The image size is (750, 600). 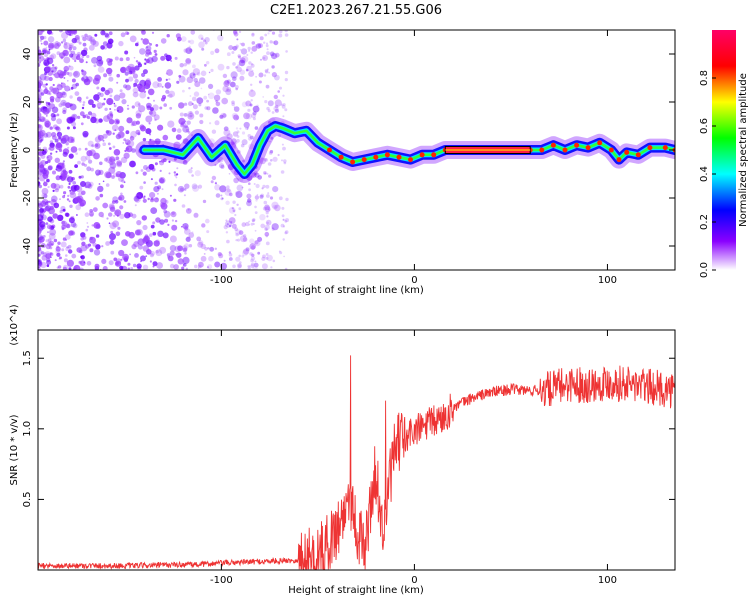 I want to click on snr-y-multiplier: (x10^4), so click(x=14, y=324).